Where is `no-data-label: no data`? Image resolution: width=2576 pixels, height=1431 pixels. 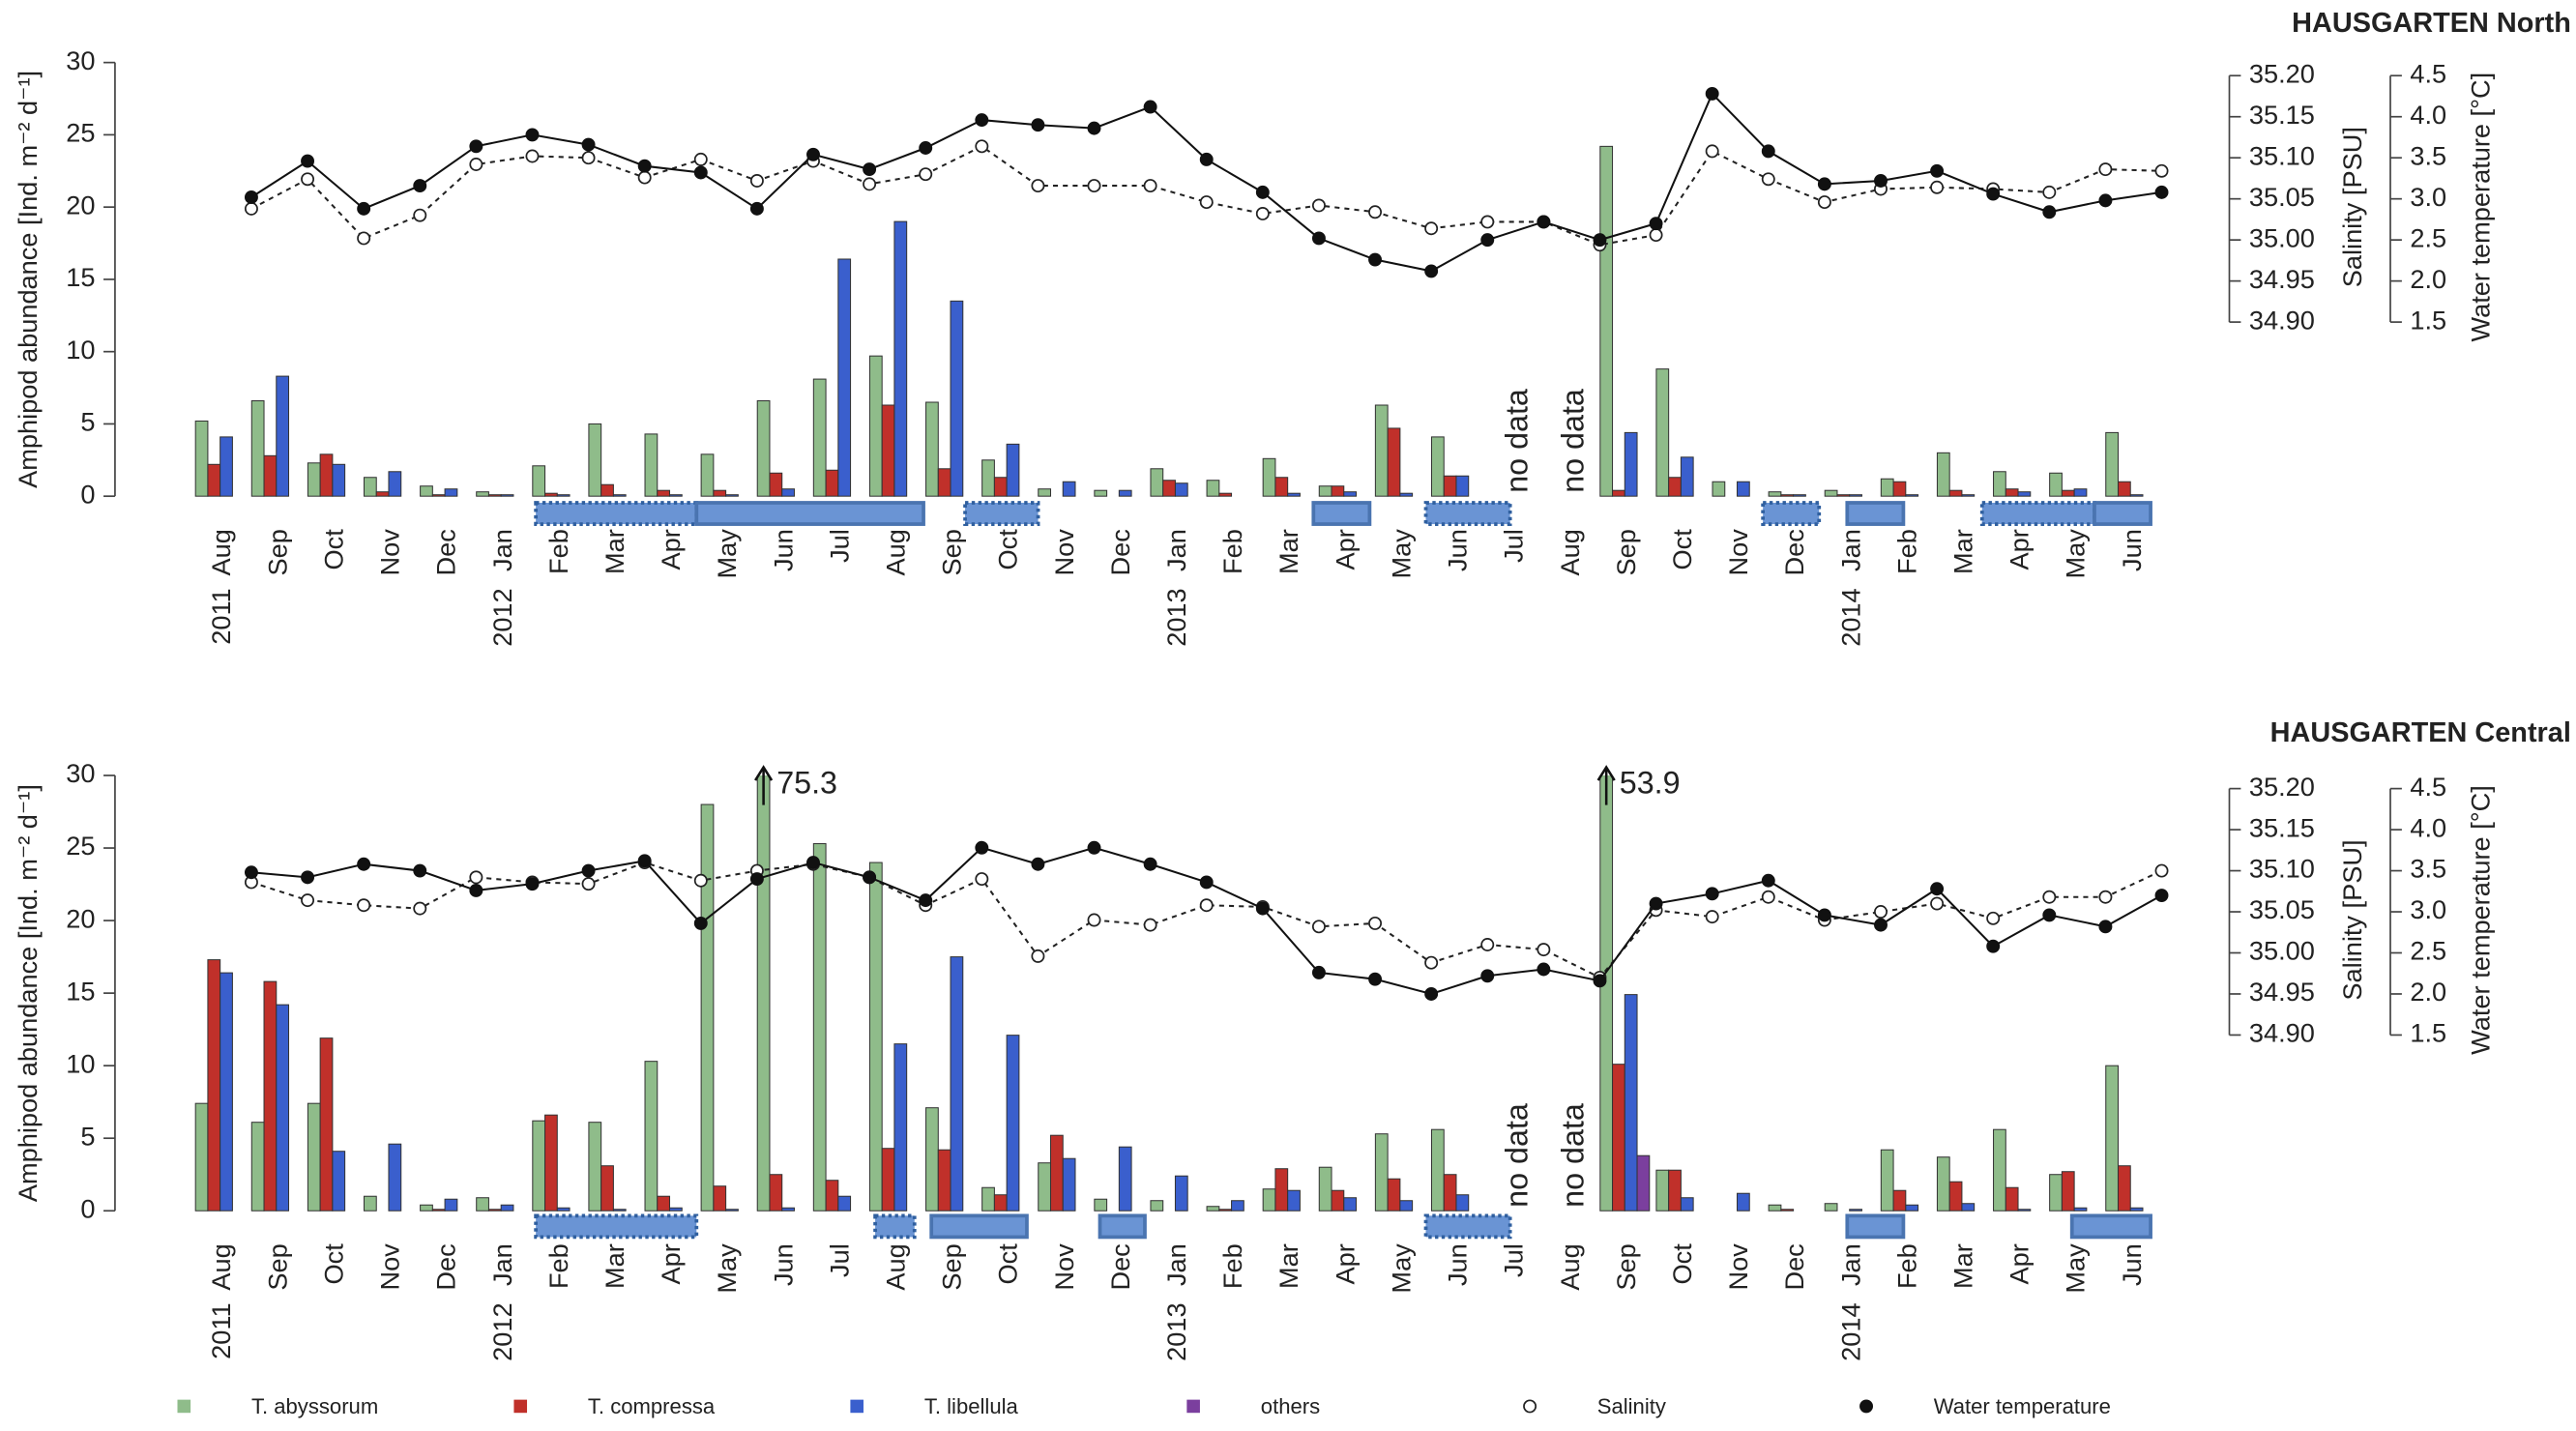 no-data-label: no data is located at coordinates (1516, 1155).